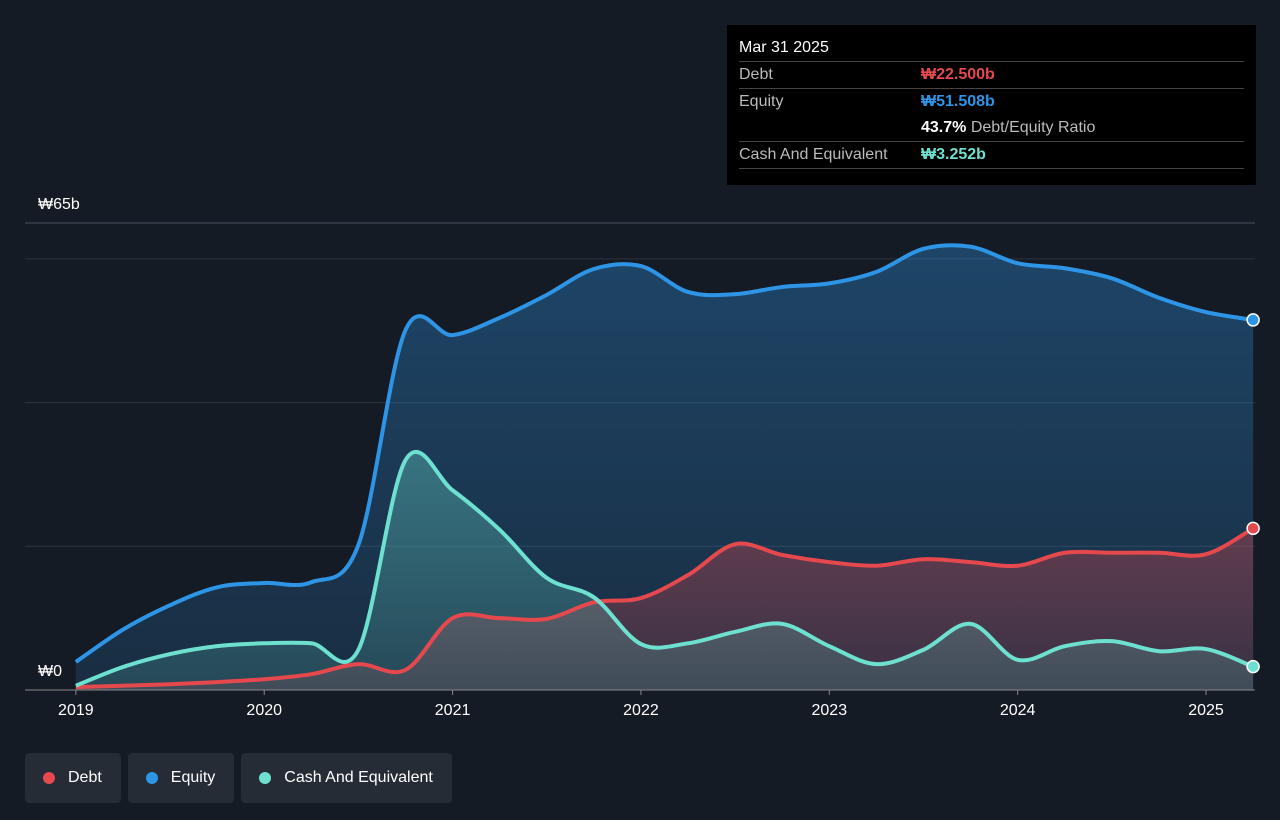 This screenshot has height=820, width=1280. Describe the element at coordinates (641, 710) in the screenshot. I see `x-tick-label: 2022` at that location.